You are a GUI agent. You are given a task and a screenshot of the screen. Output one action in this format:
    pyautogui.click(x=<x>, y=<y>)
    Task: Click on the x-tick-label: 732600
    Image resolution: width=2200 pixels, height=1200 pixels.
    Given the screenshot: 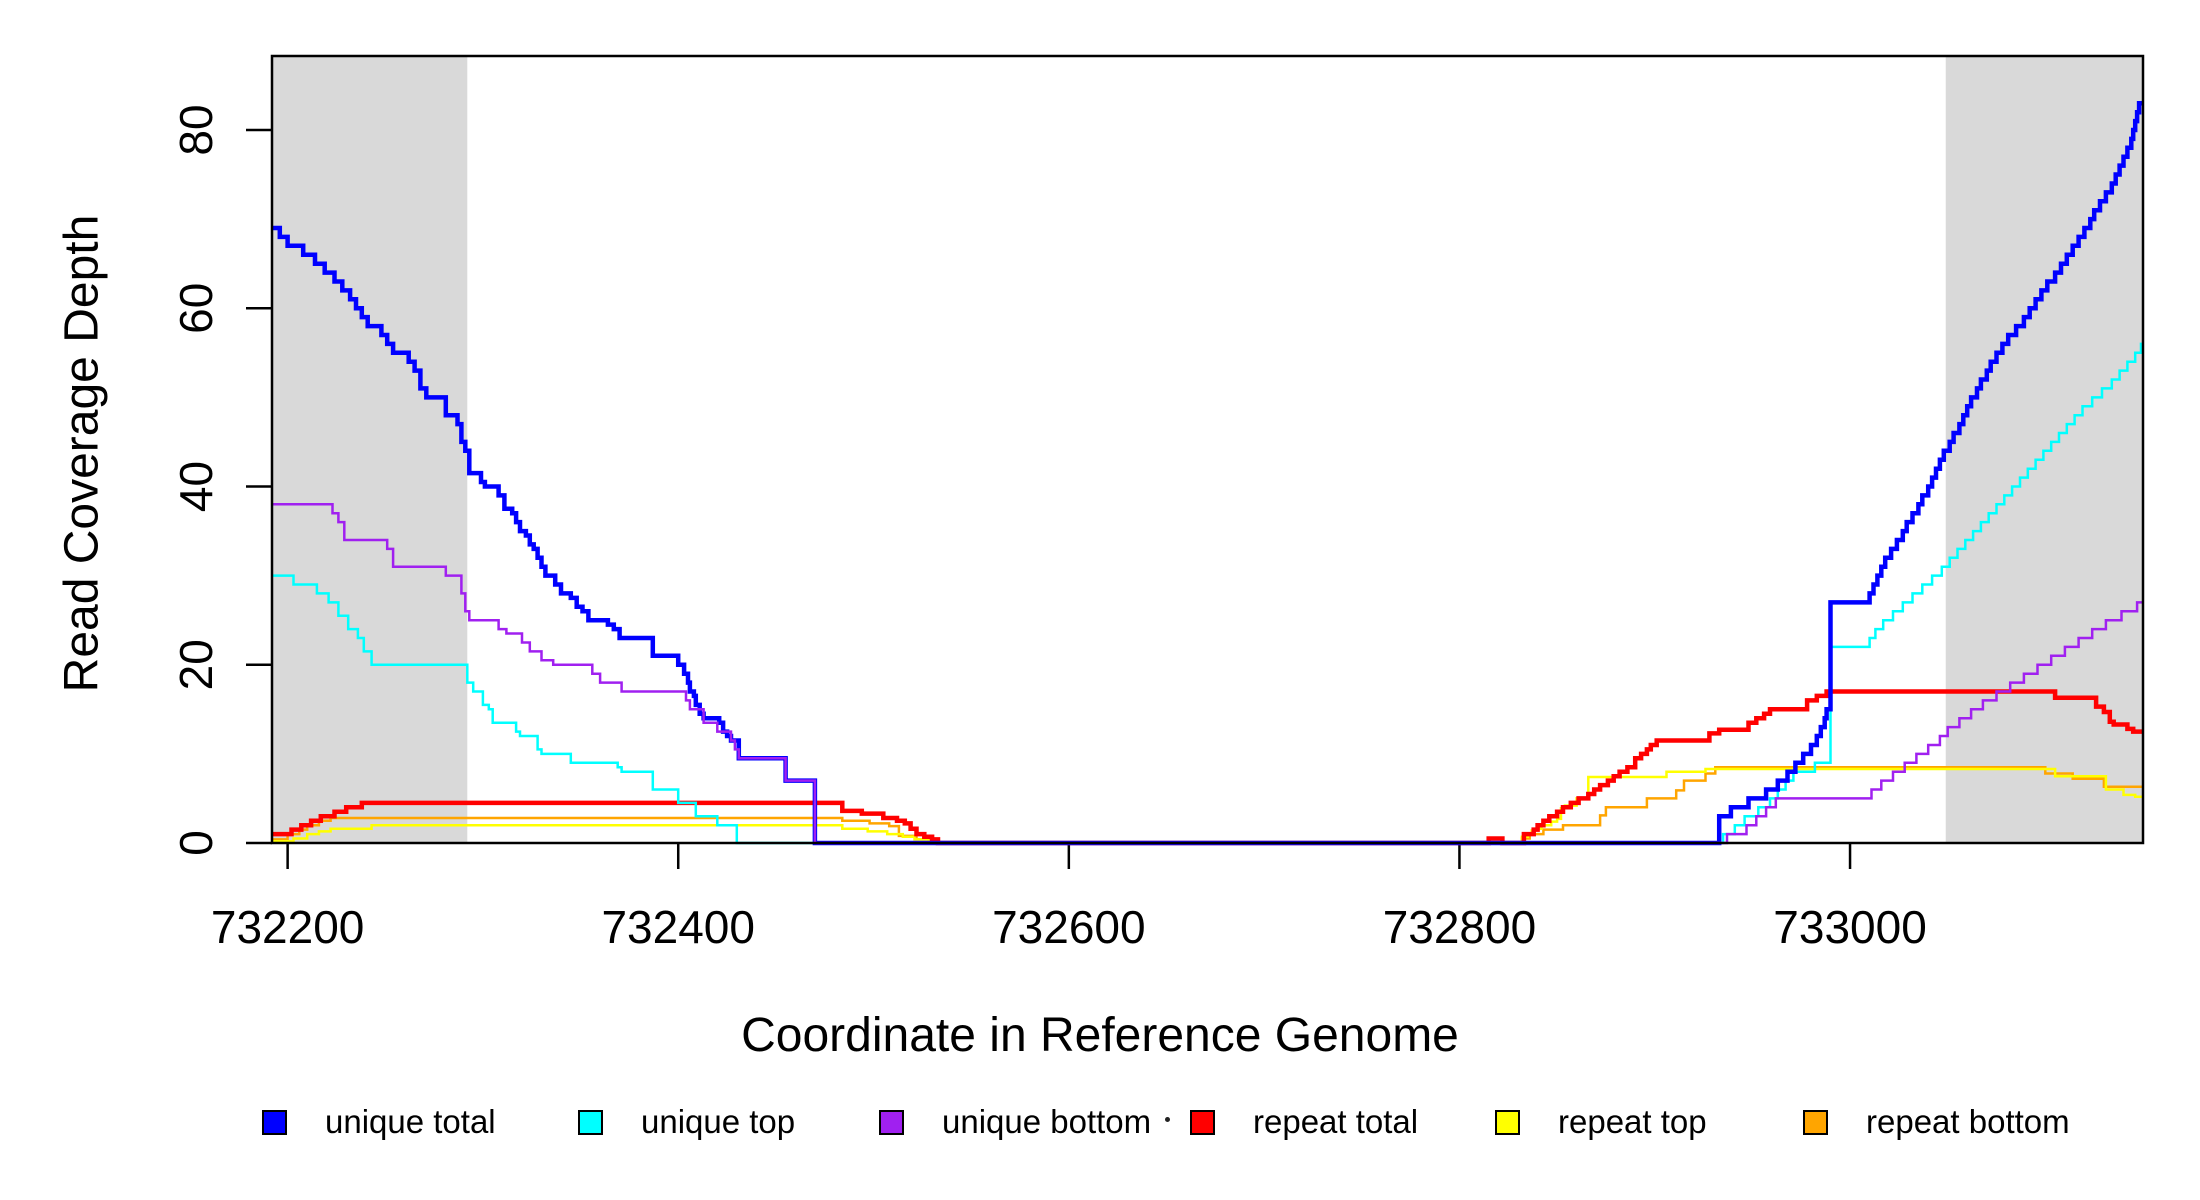 What is the action you would take?
    pyautogui.click(x=1069, y=927)
    